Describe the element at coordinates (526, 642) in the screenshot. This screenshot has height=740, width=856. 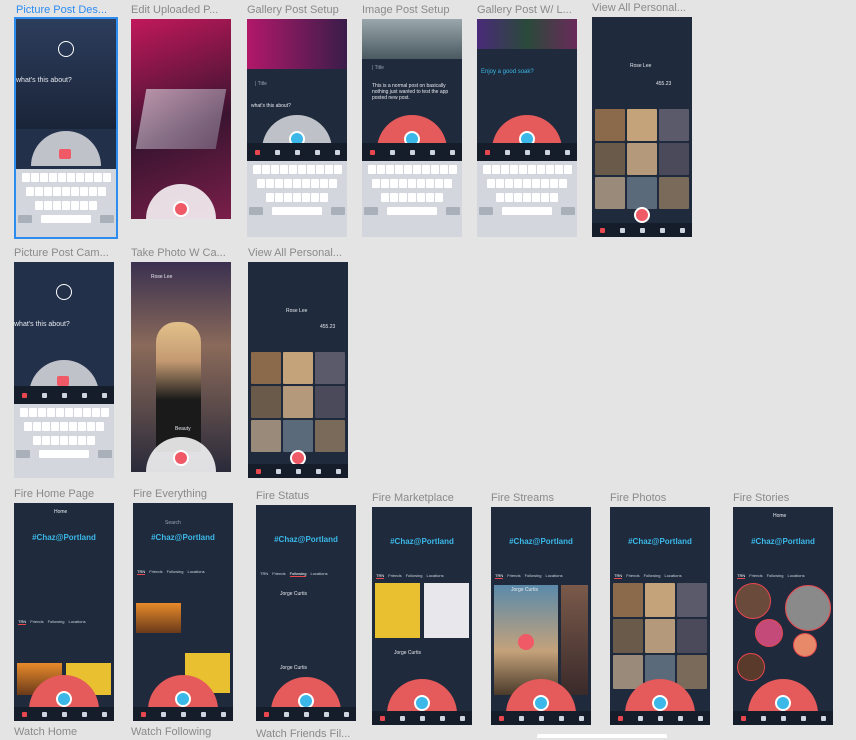
I see `play-icon` at that location.